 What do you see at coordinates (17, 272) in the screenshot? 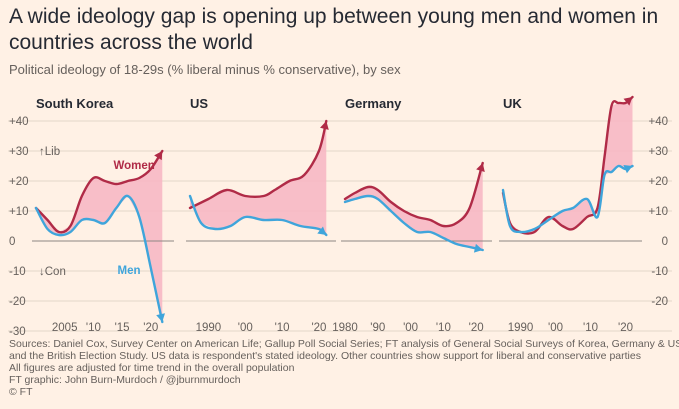
I see `y-tick-label-left: -10` at bounding box center [17, 272].